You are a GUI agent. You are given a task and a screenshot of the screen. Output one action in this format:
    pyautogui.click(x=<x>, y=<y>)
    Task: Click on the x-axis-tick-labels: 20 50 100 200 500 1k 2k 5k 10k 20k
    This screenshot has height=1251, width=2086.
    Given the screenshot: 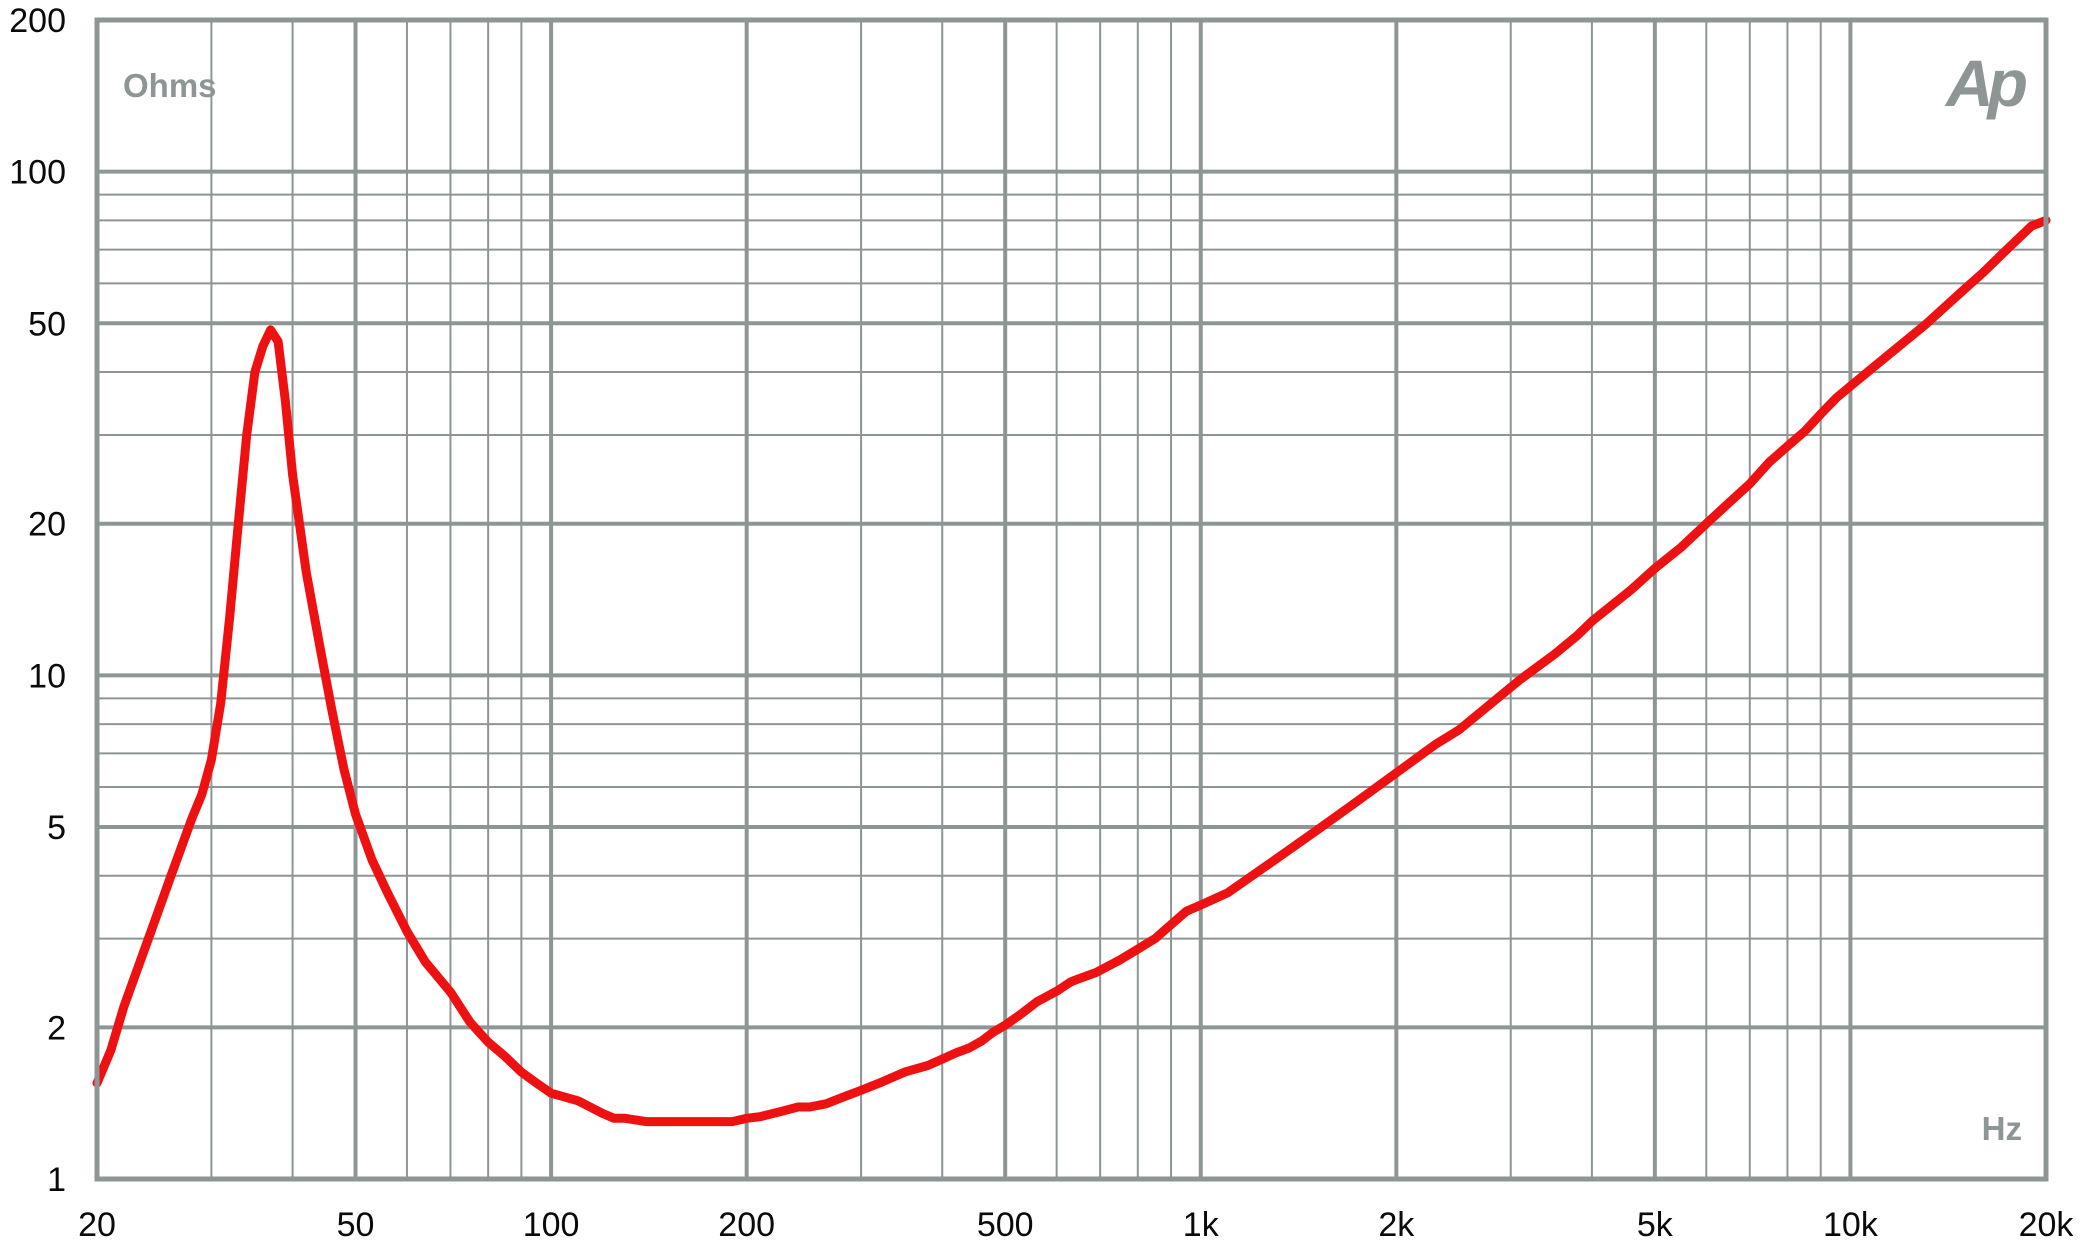 What is the action you would take?
    pyautogui.click(x=1076, y=1225)
    